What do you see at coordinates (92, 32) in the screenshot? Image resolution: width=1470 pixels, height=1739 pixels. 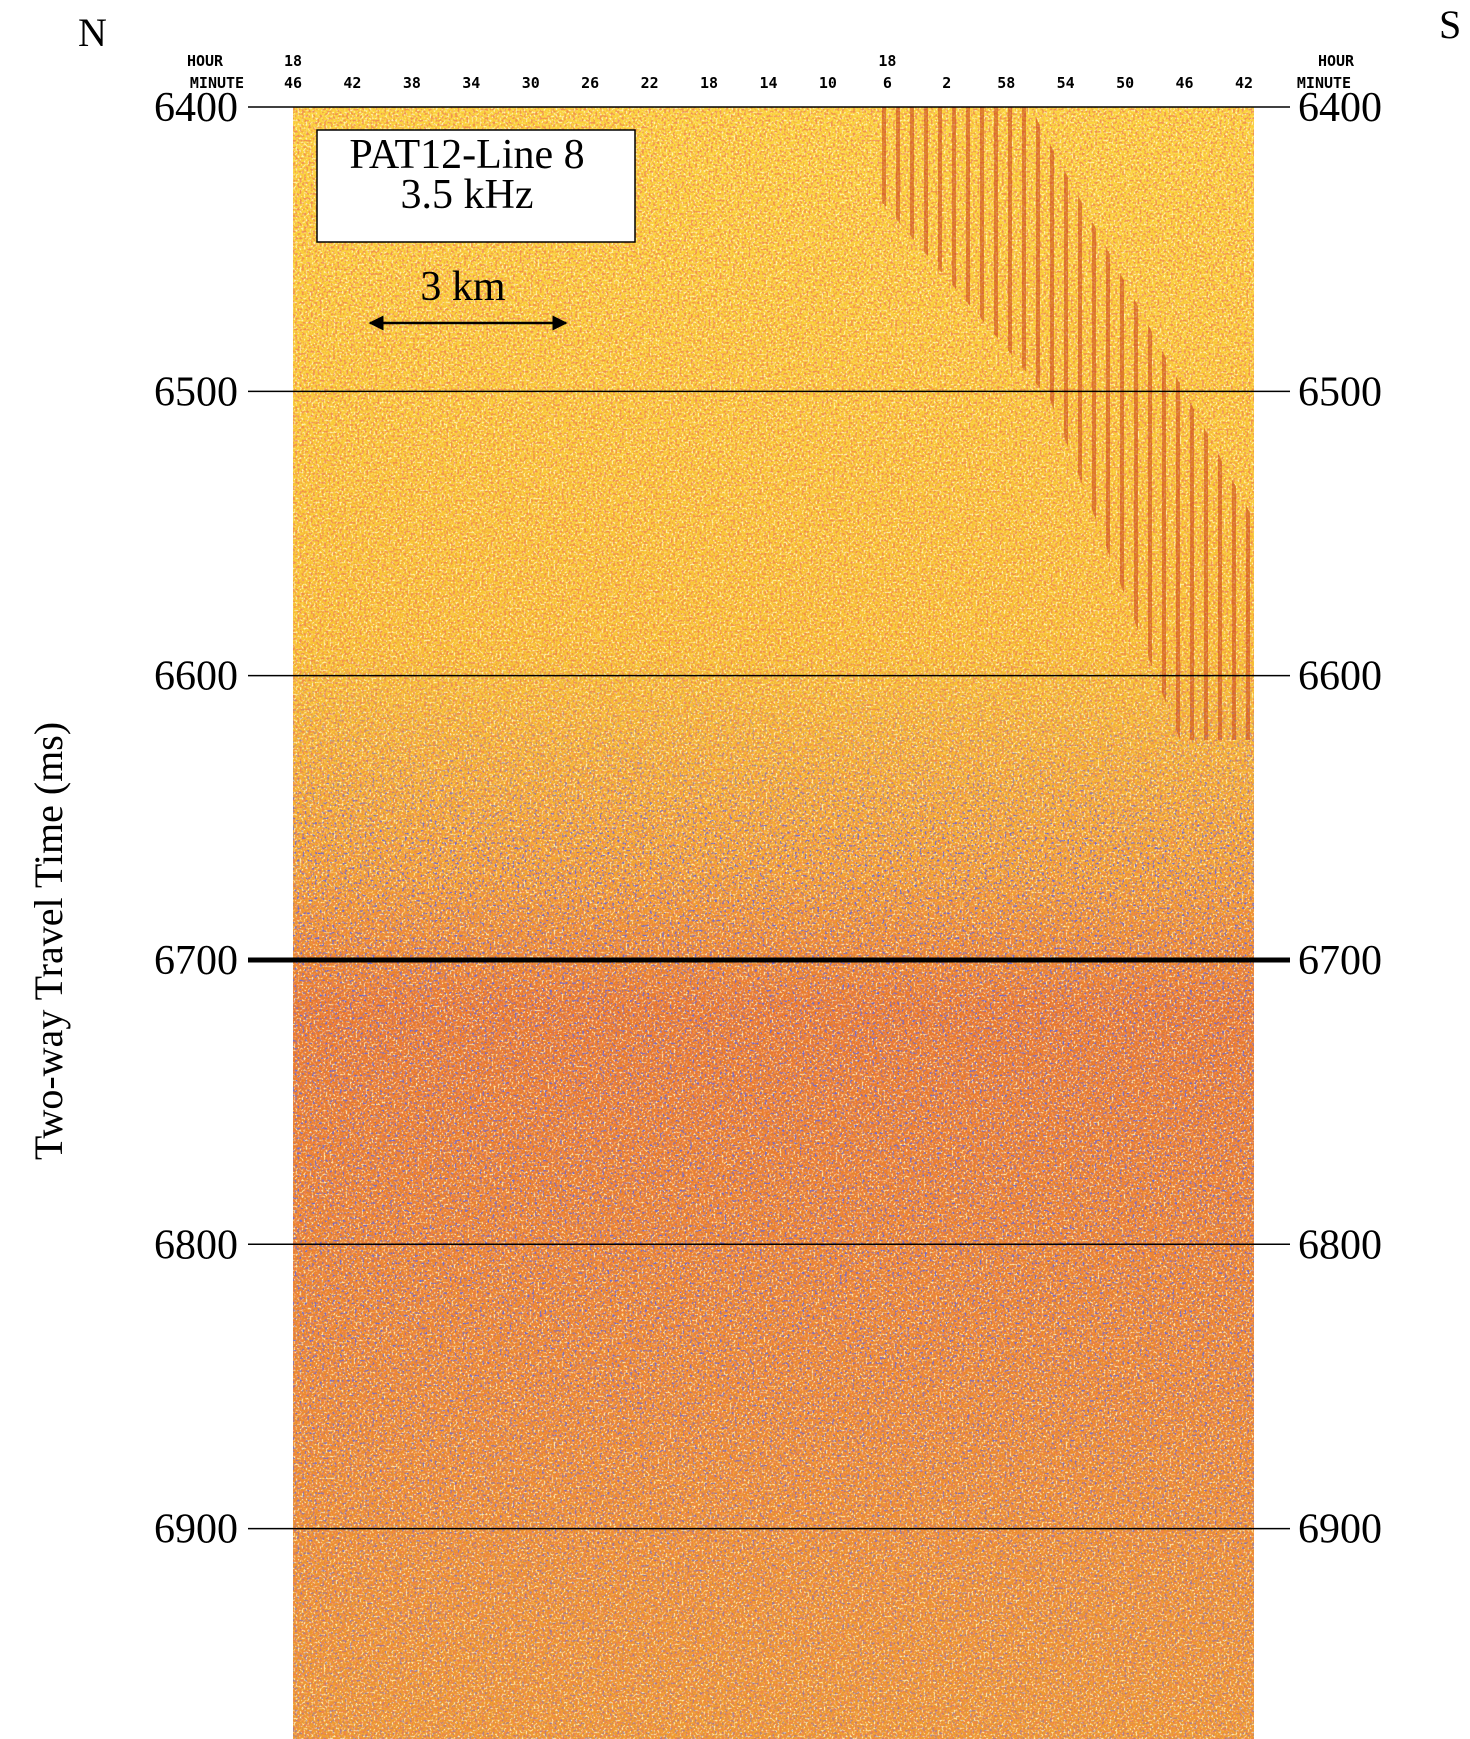 I see `direction-left: N` at bounding box center [92, 32].